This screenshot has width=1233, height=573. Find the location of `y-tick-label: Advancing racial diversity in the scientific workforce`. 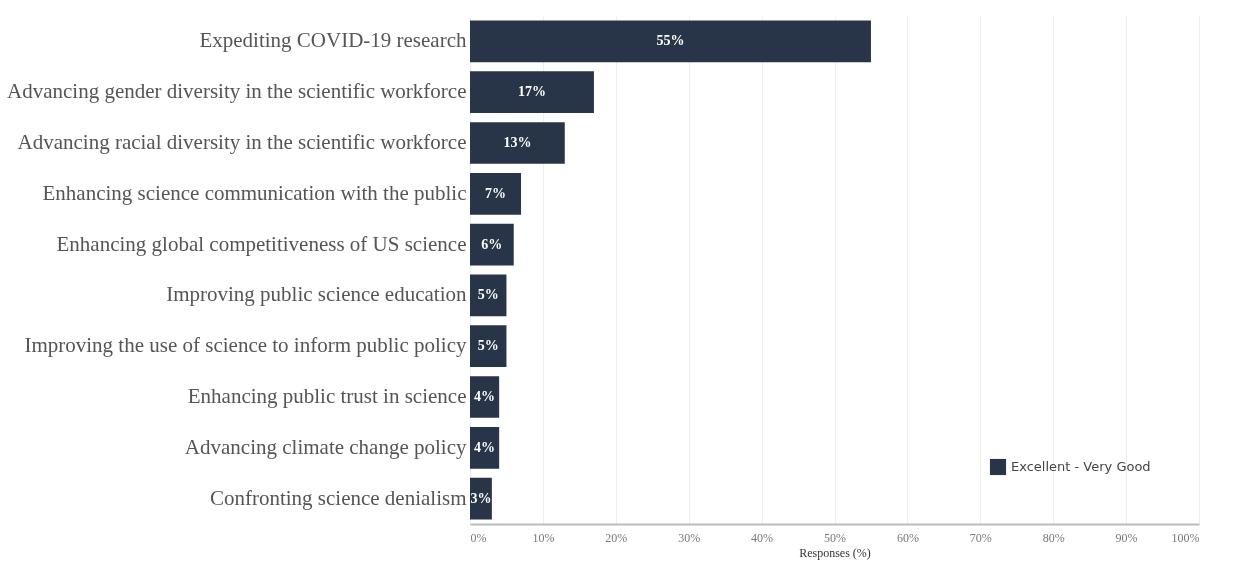

y-tick-label: Advancing racial diversity in the scientific workforce is located at coordinates (242, 142).